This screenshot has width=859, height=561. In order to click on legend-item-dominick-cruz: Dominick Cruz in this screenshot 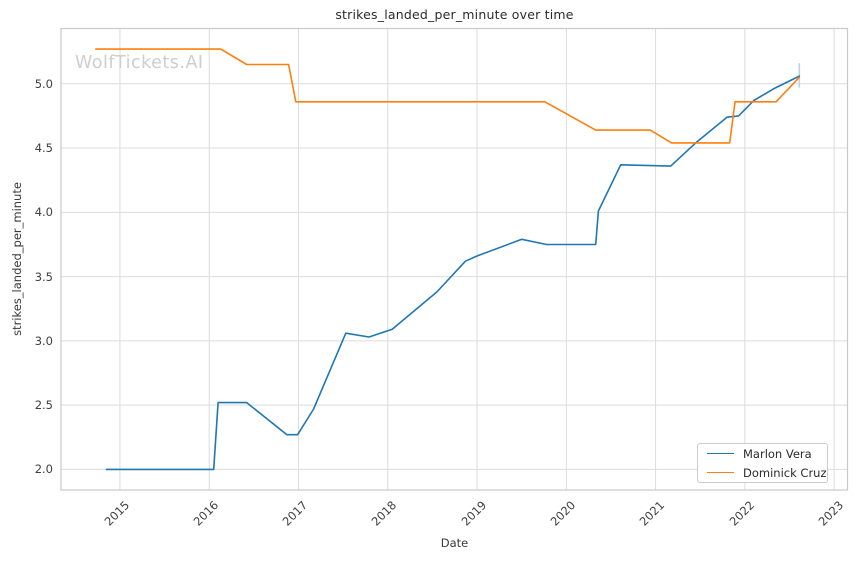, I will do `click(762, 473)`.